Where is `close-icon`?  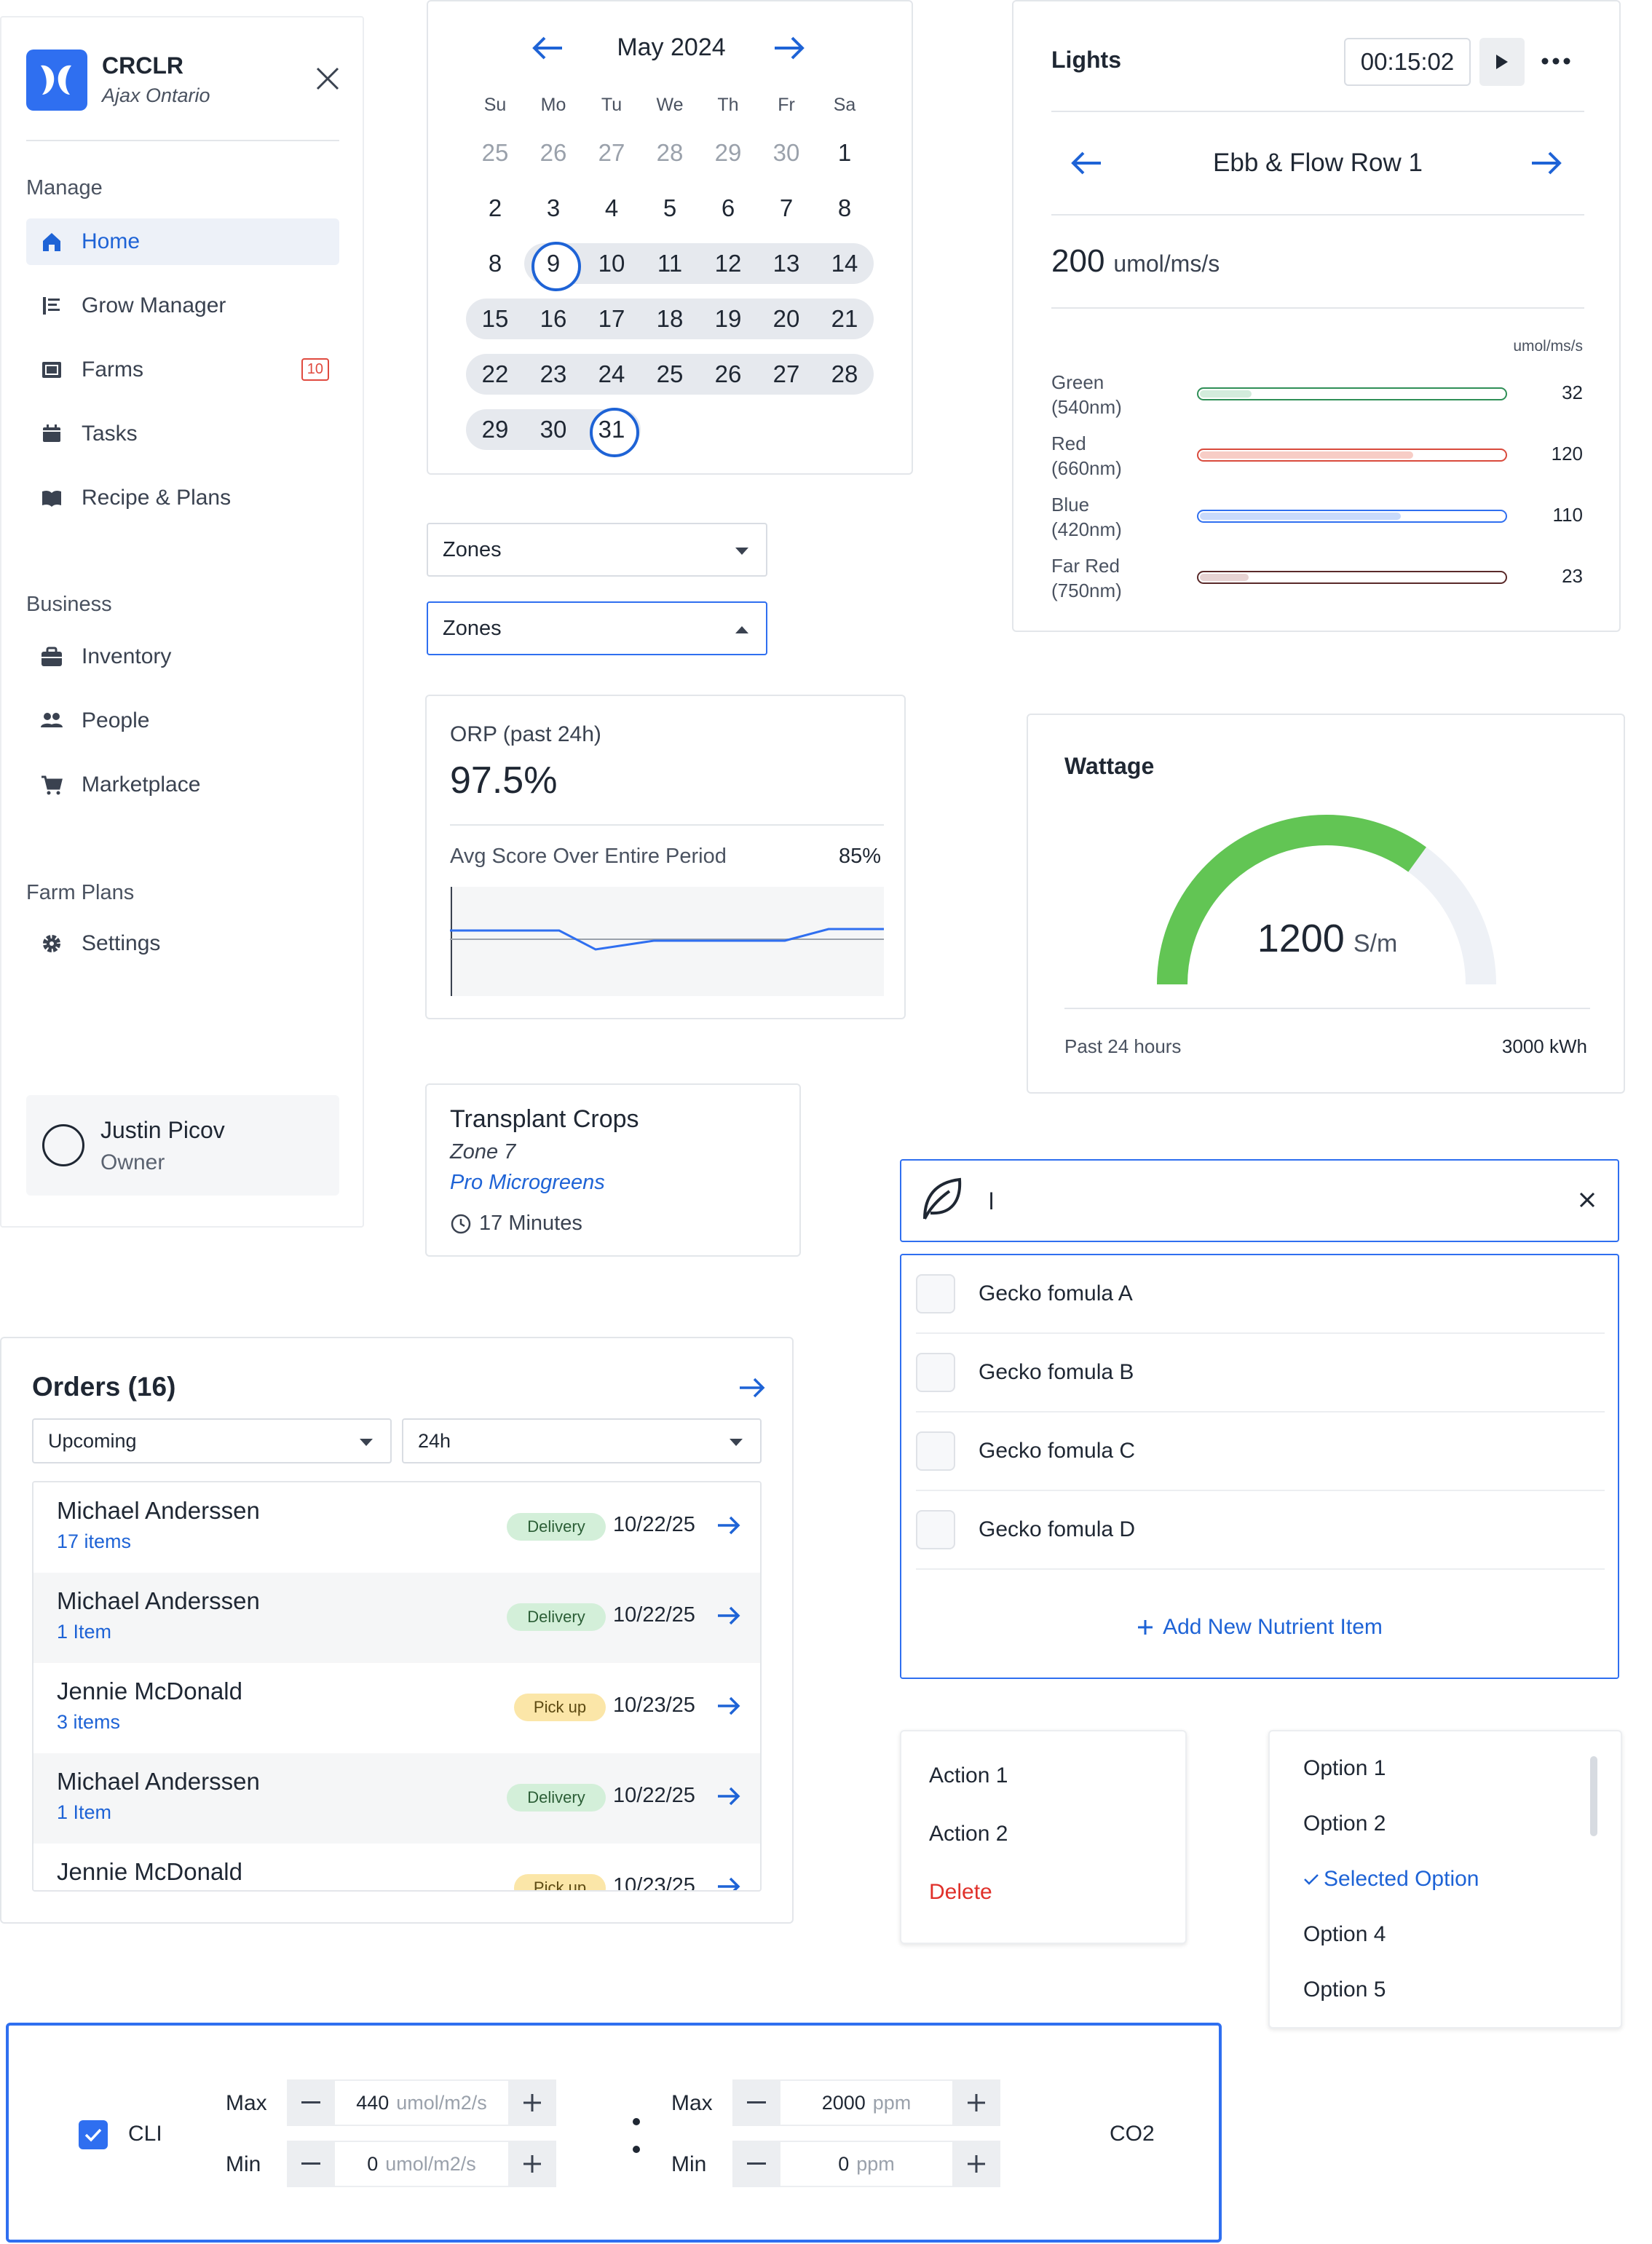 close-icon is located at coordinates (328, 79).